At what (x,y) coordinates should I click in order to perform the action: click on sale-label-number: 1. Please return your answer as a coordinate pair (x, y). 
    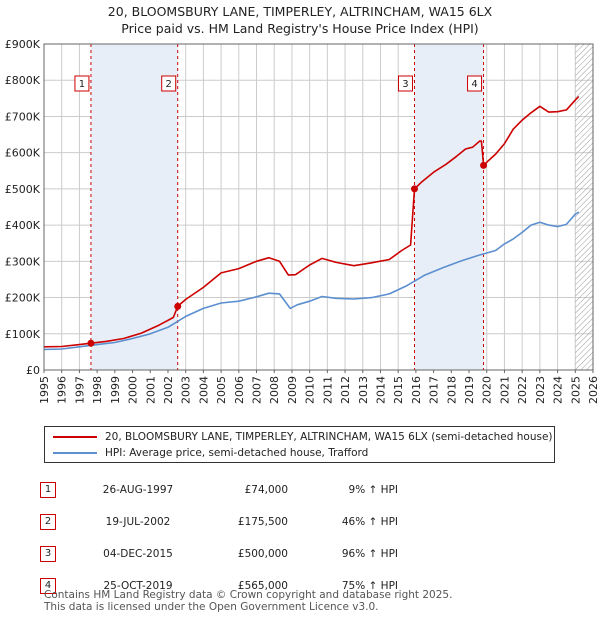
    Looking at the image, I should click on (82, 84).